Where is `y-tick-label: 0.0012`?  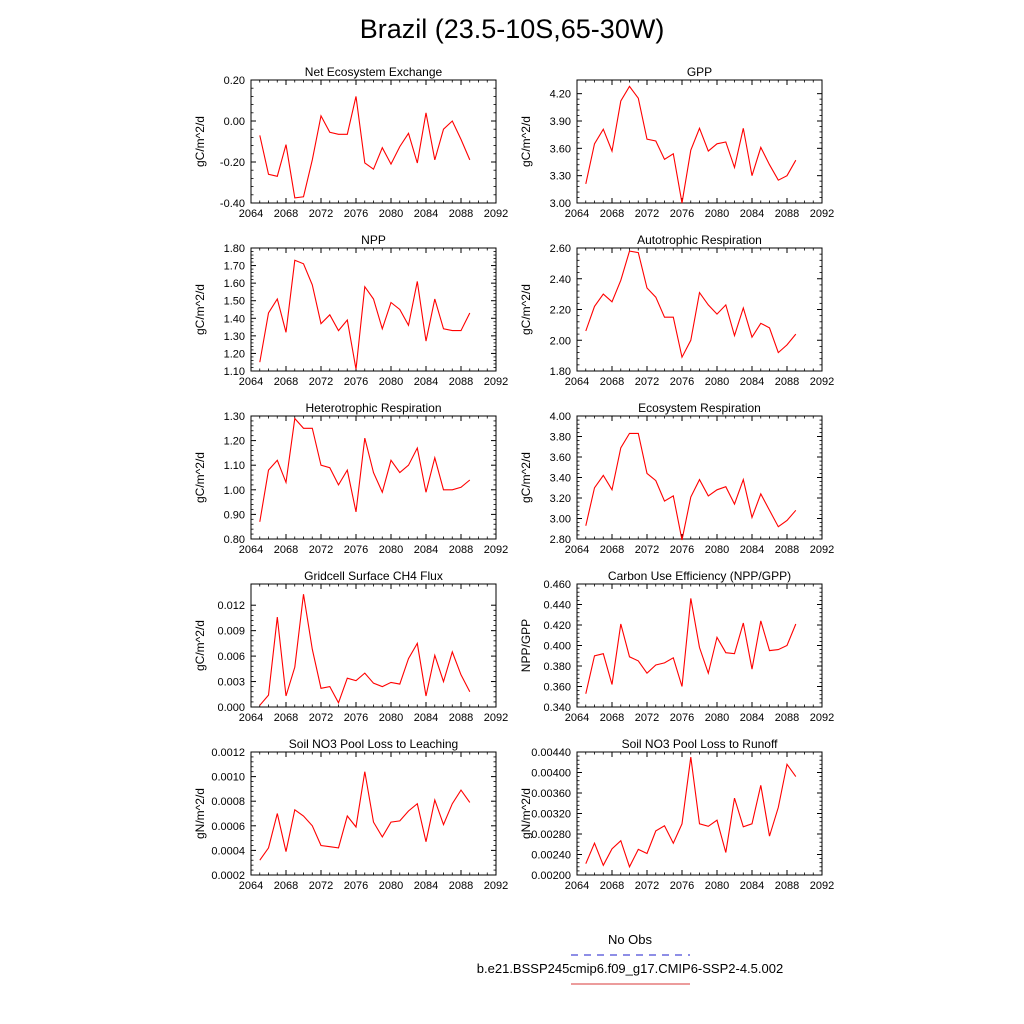
y-tick-label: 0.0012 is located at coordinates (228, 753).